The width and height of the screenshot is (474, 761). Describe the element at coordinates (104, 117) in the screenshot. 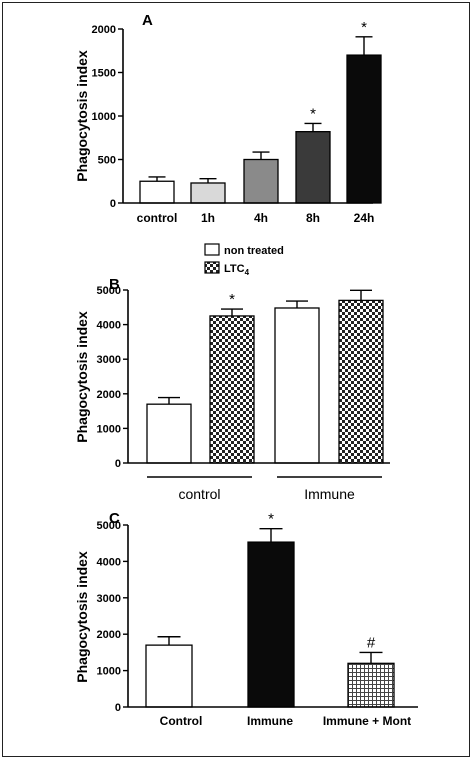

I see `panel-a-y-tick-label: 1000` at that location.